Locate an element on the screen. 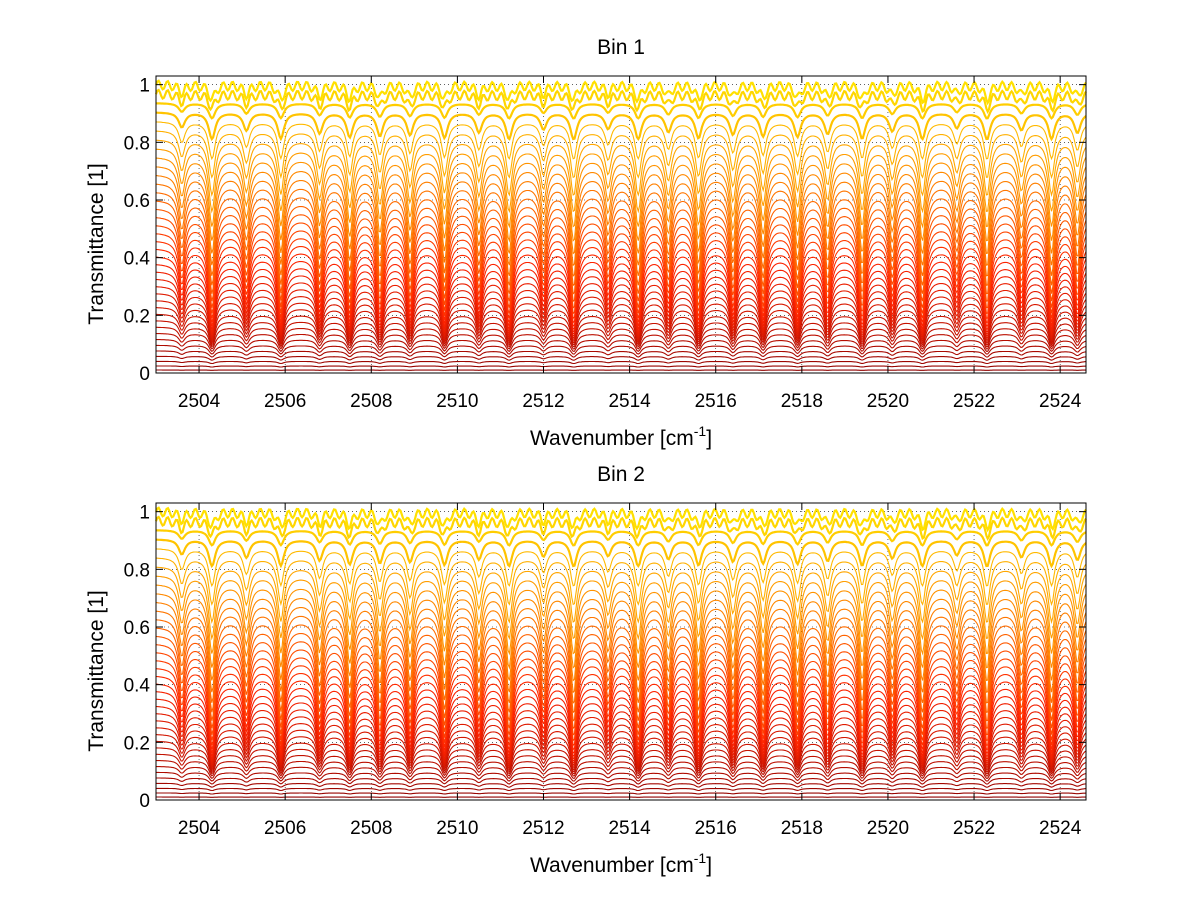  x-tick-label: 2524 is located at coordinates (1060, 401).